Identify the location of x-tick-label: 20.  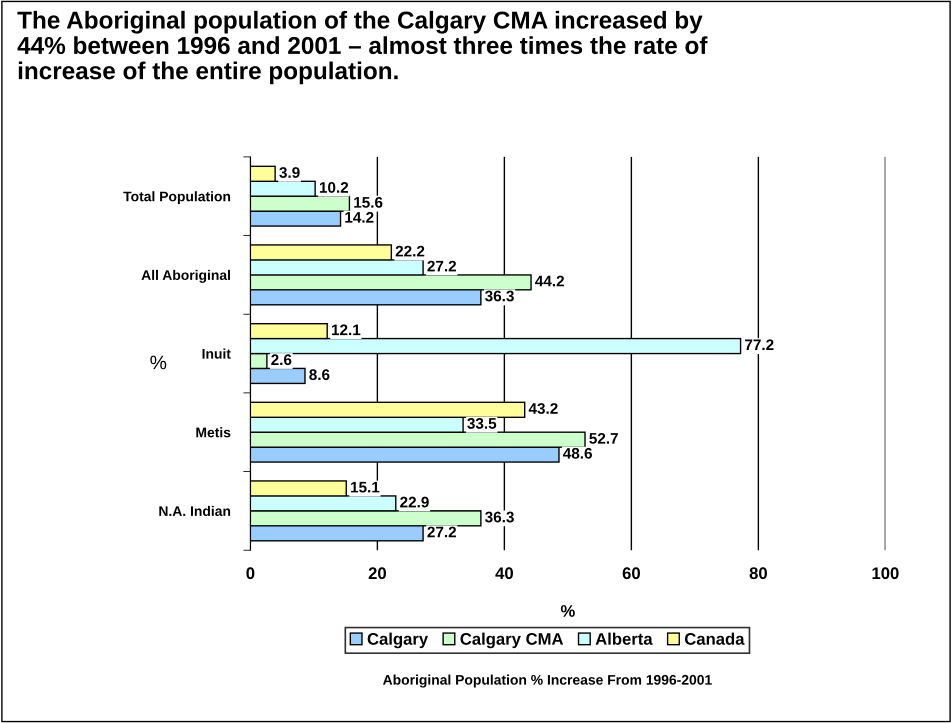
(377, 573).